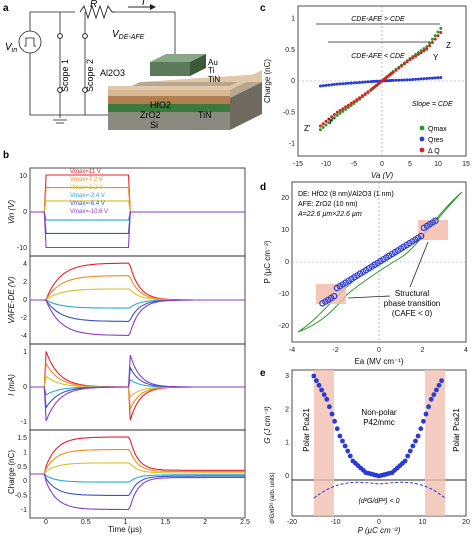 This screenshot has width=474, height=537. What do you see at coordinates (45, 94) in the screenshot?
I see `wire-bottom` at bounding box center [45, 94].